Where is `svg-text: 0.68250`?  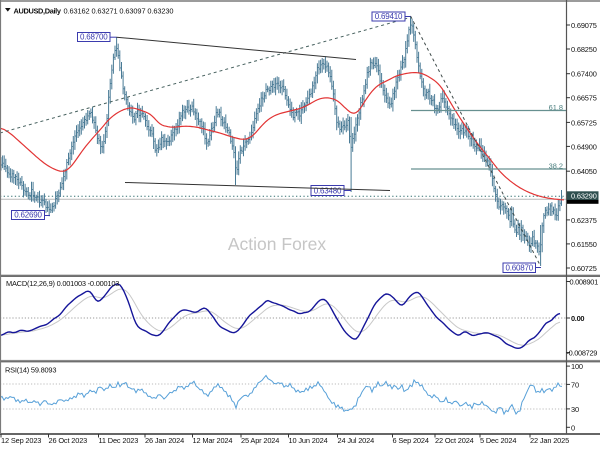
svg-text: 0.68250 is located at coordinates (584, 49).